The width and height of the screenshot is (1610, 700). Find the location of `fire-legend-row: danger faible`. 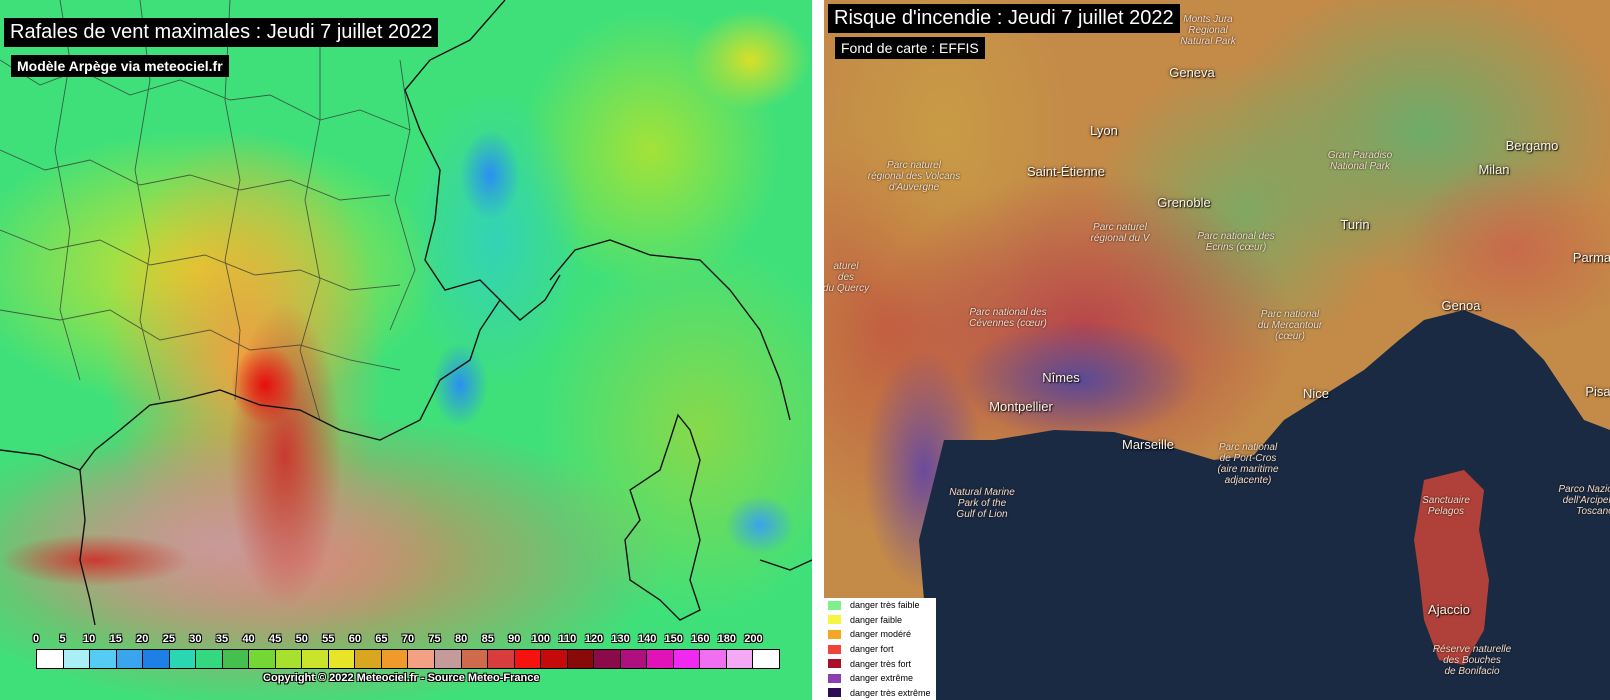

fire-legend-row: danger faible is located at coordinates (880, 620).